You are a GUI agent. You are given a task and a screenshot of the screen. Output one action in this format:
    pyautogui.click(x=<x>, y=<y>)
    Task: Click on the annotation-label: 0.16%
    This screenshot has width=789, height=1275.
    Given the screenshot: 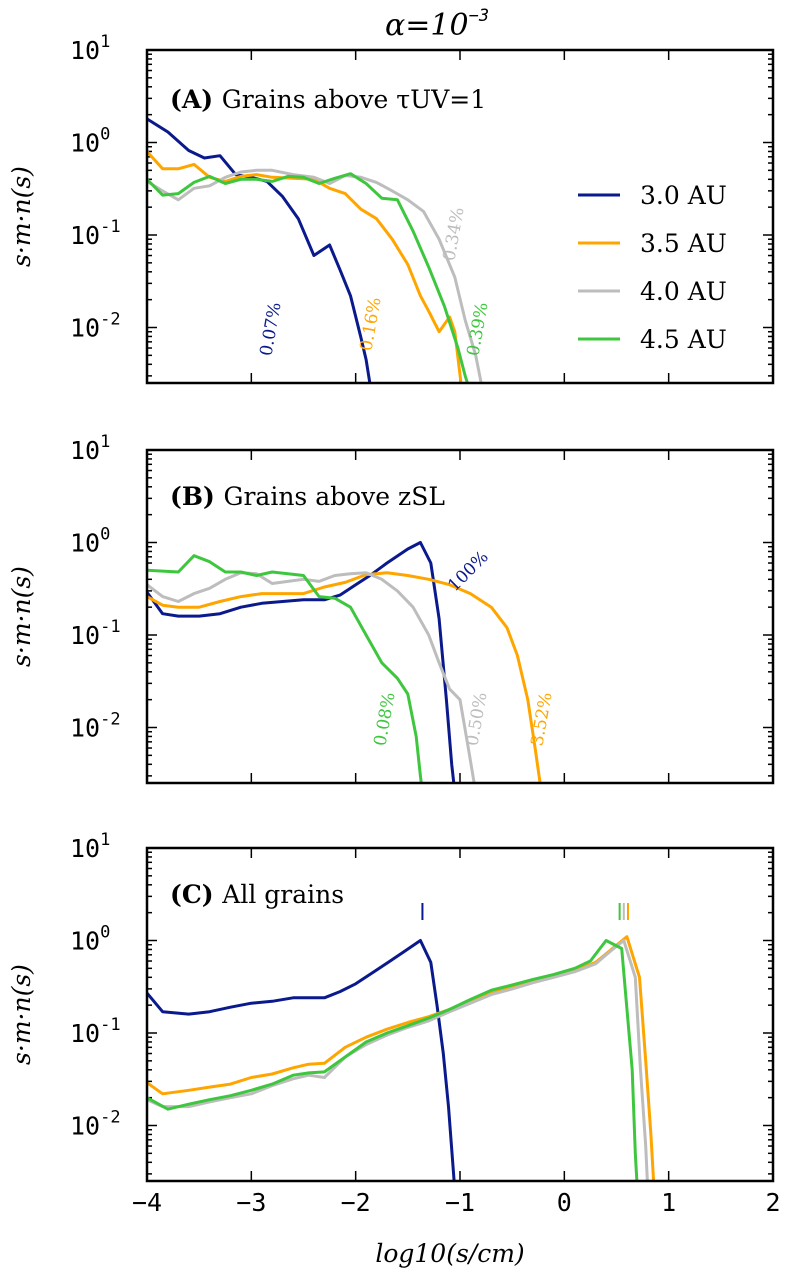 What is the action you would take?
    pyautogui.click(x=371, y=324)
    